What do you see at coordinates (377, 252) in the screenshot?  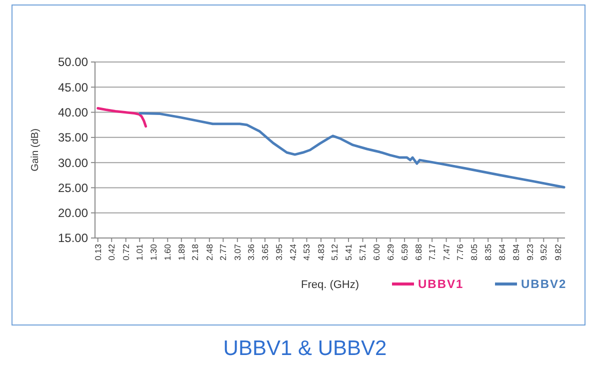 I see `x-tick-label: 6.00` at bounding box center [377, 252].